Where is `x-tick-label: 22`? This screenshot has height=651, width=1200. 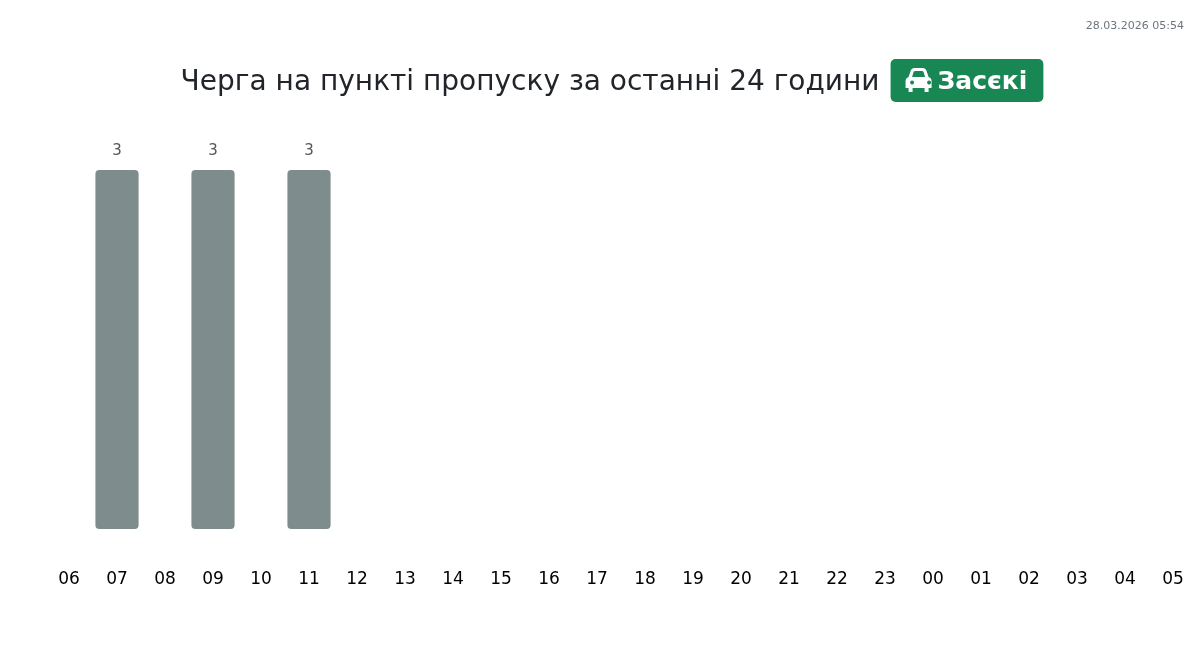
x-tick-label: 22 is located at coordinates (837, 578).